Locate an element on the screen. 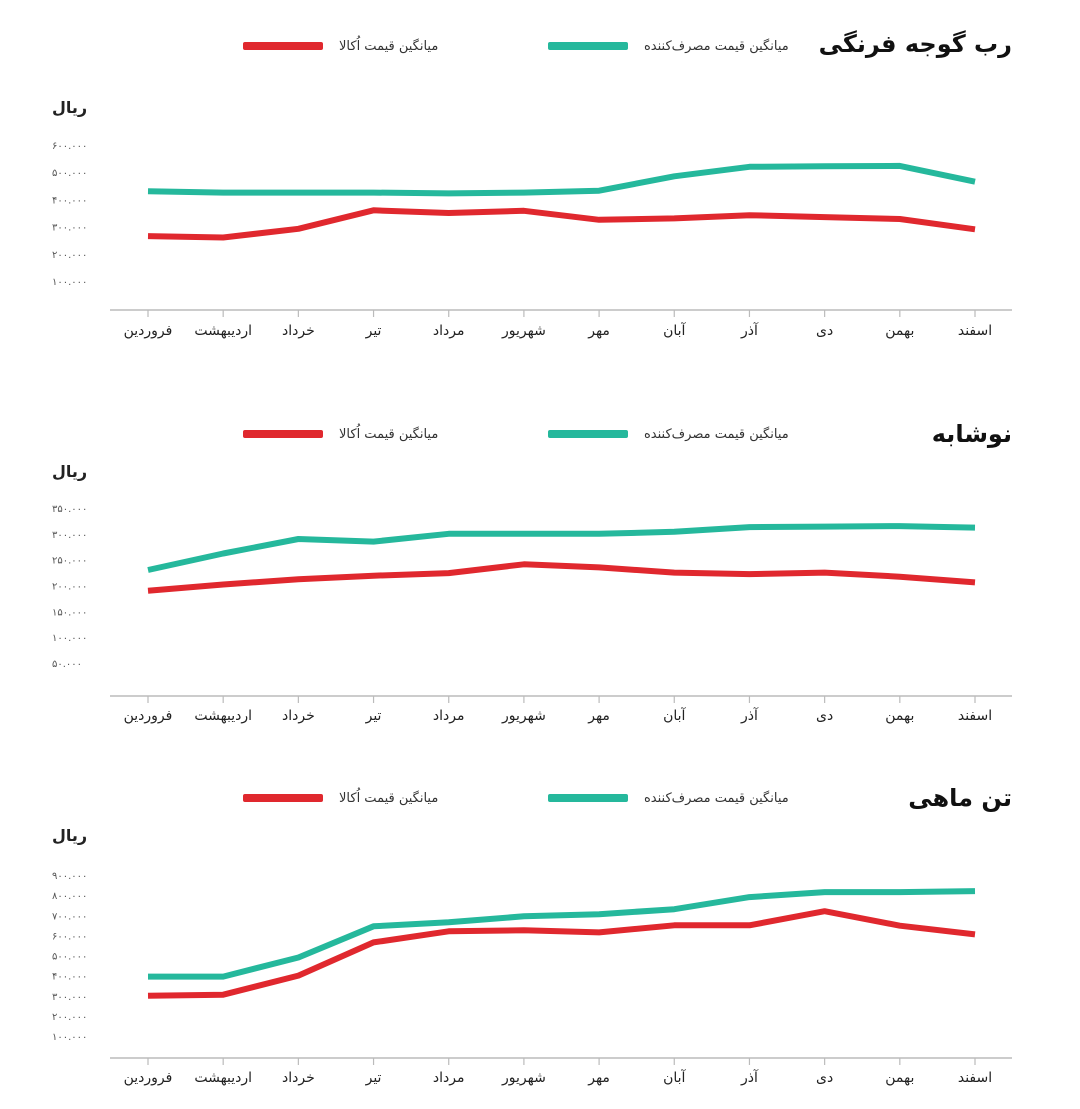 Image resolution: width=1080 pixels, height=1109 pixels. chart-title: تن ماهی is located at coordinates (960, 798).